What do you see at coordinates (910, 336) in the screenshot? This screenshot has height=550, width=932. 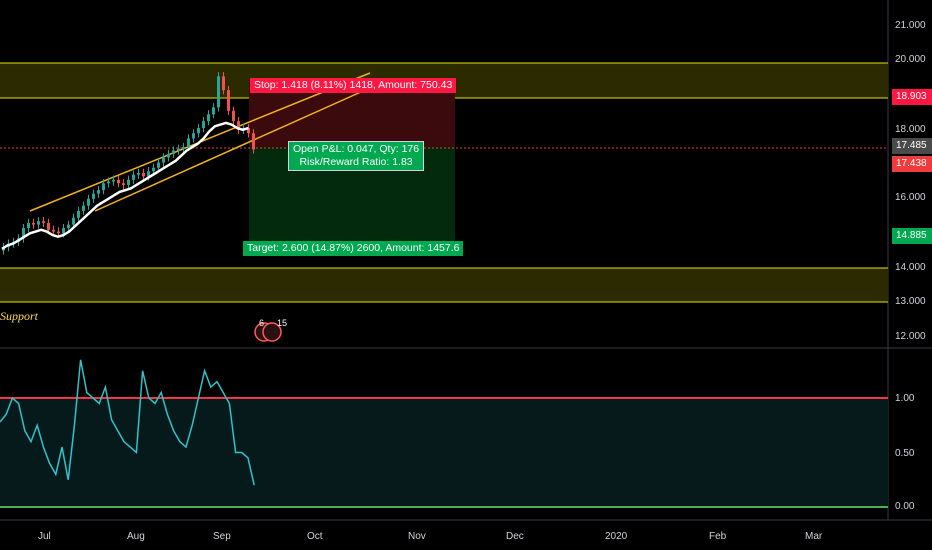 I see `price-tick: 12.000` at bounding box center [910, 336].